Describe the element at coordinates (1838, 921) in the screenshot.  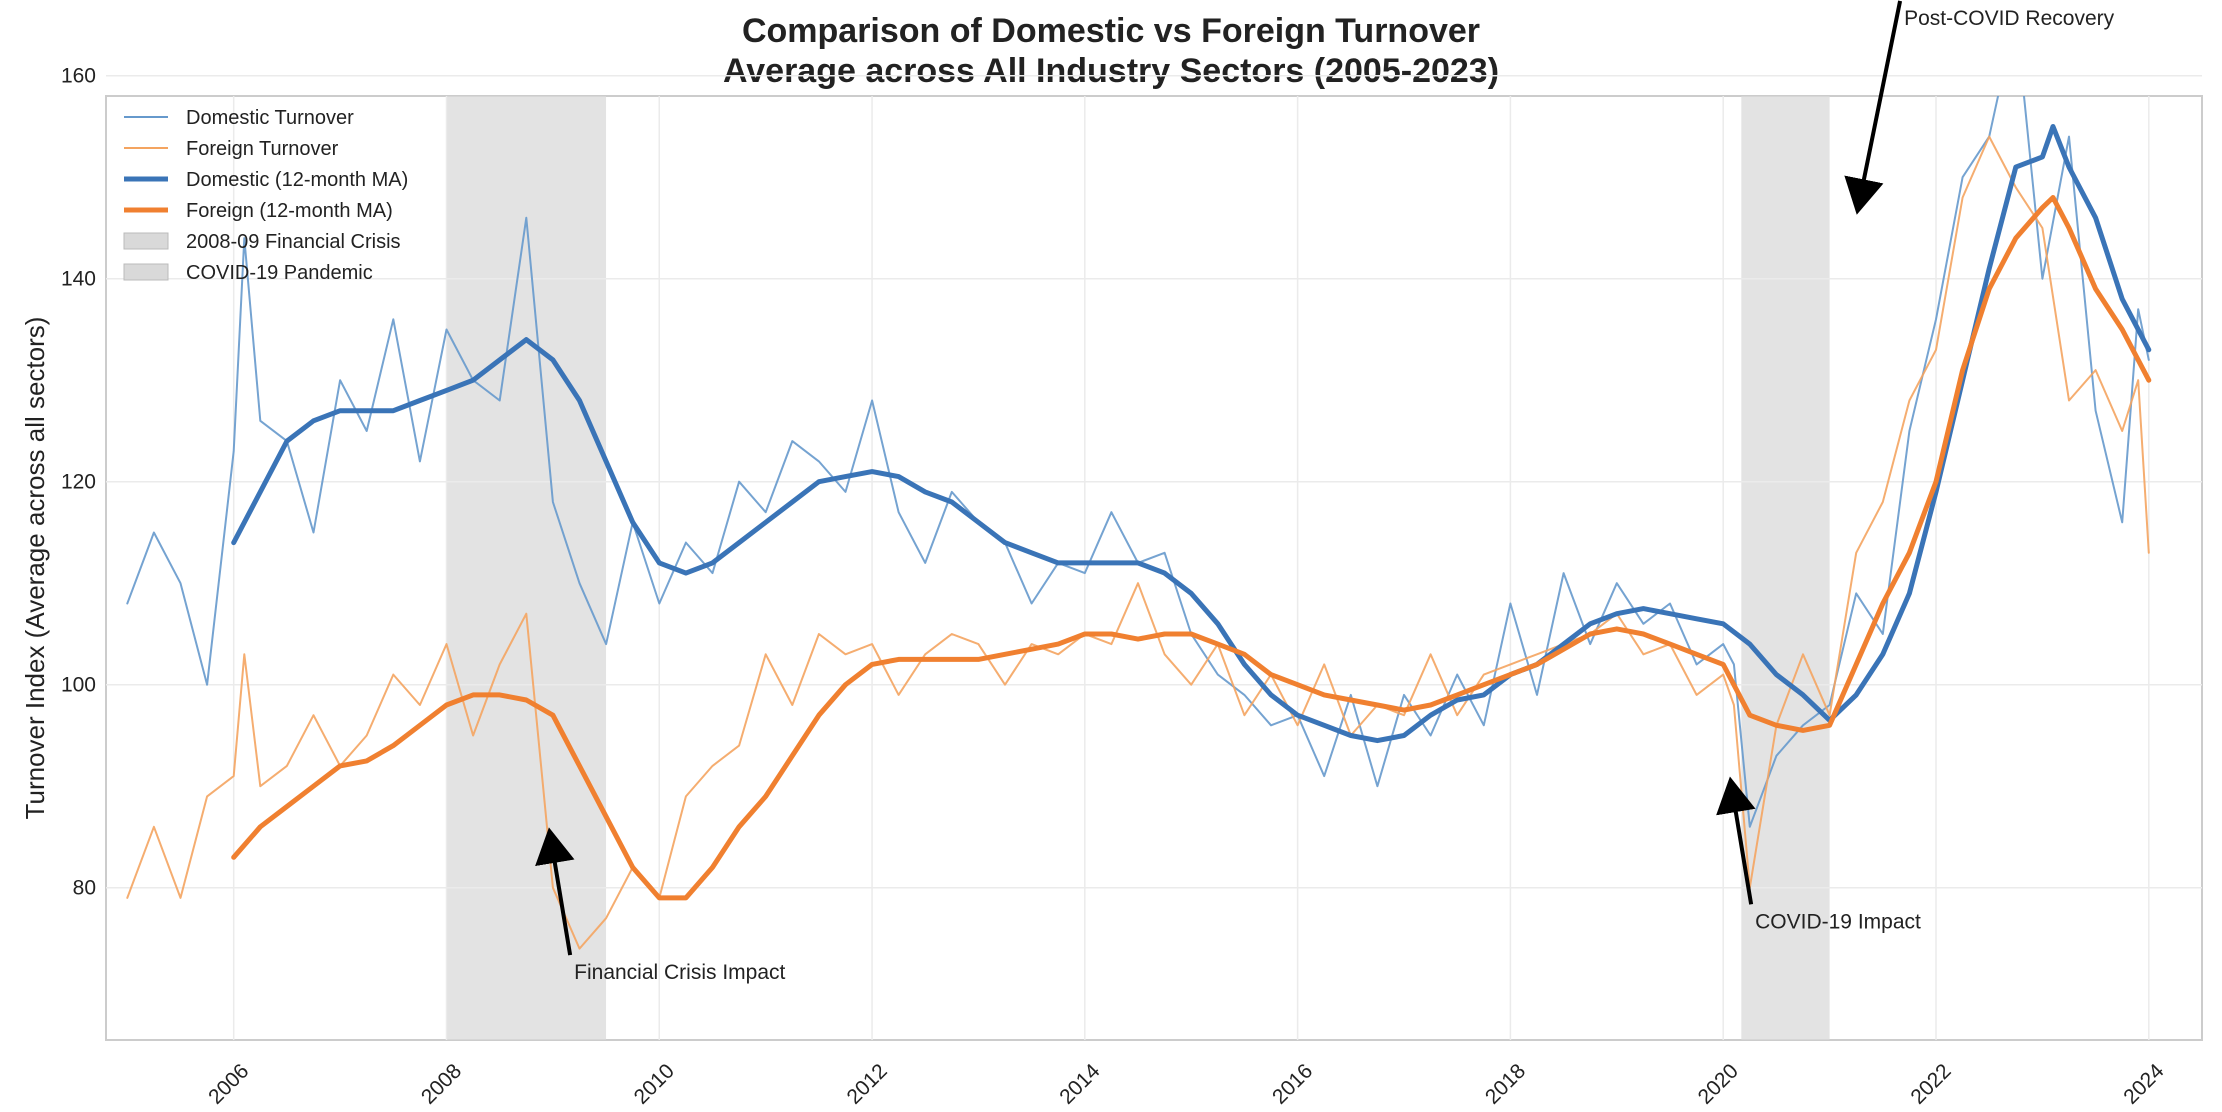
I see `annotation-text-1: COVID-19 Impact` at that location.